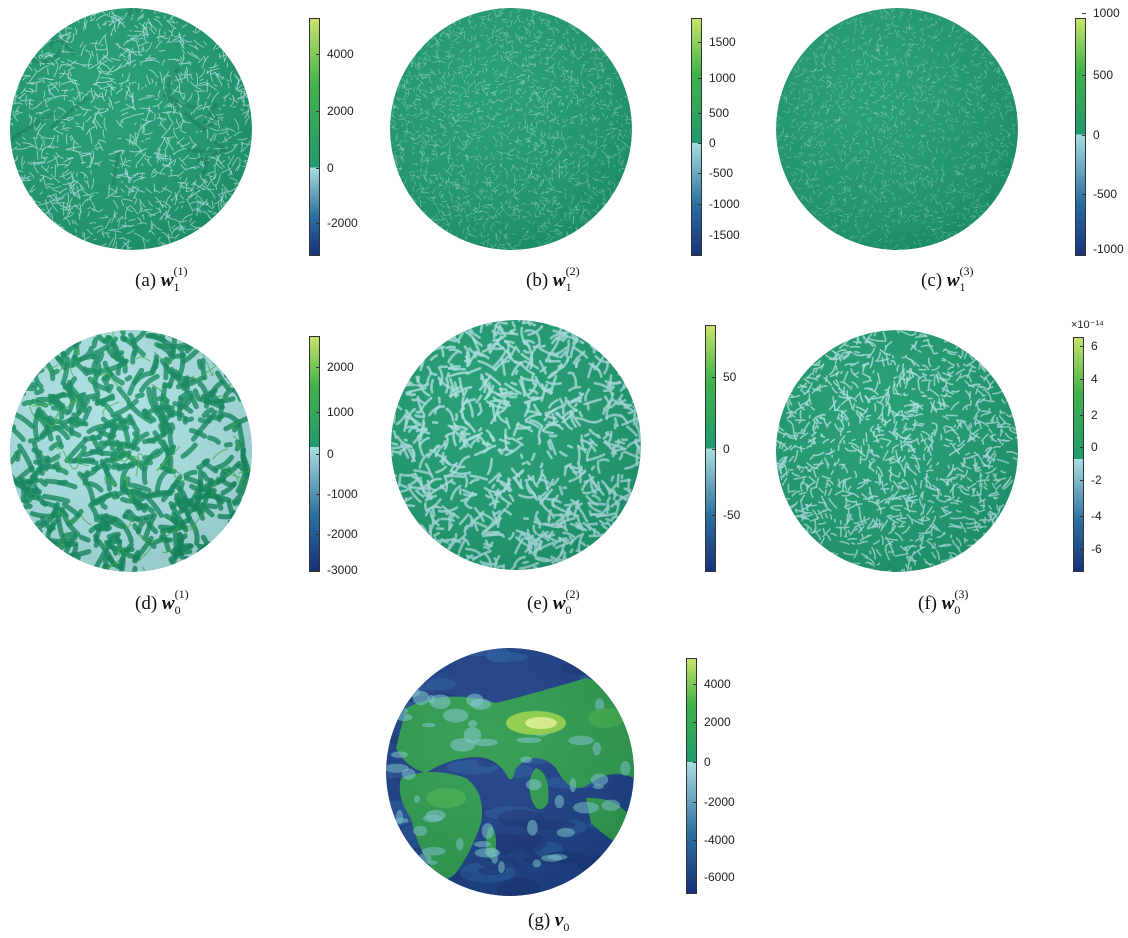  What do you see at coordinates (724, 234) in the screenshot?
I see `colorbar-tick-label: -1500` at bounding box center [724, 234].